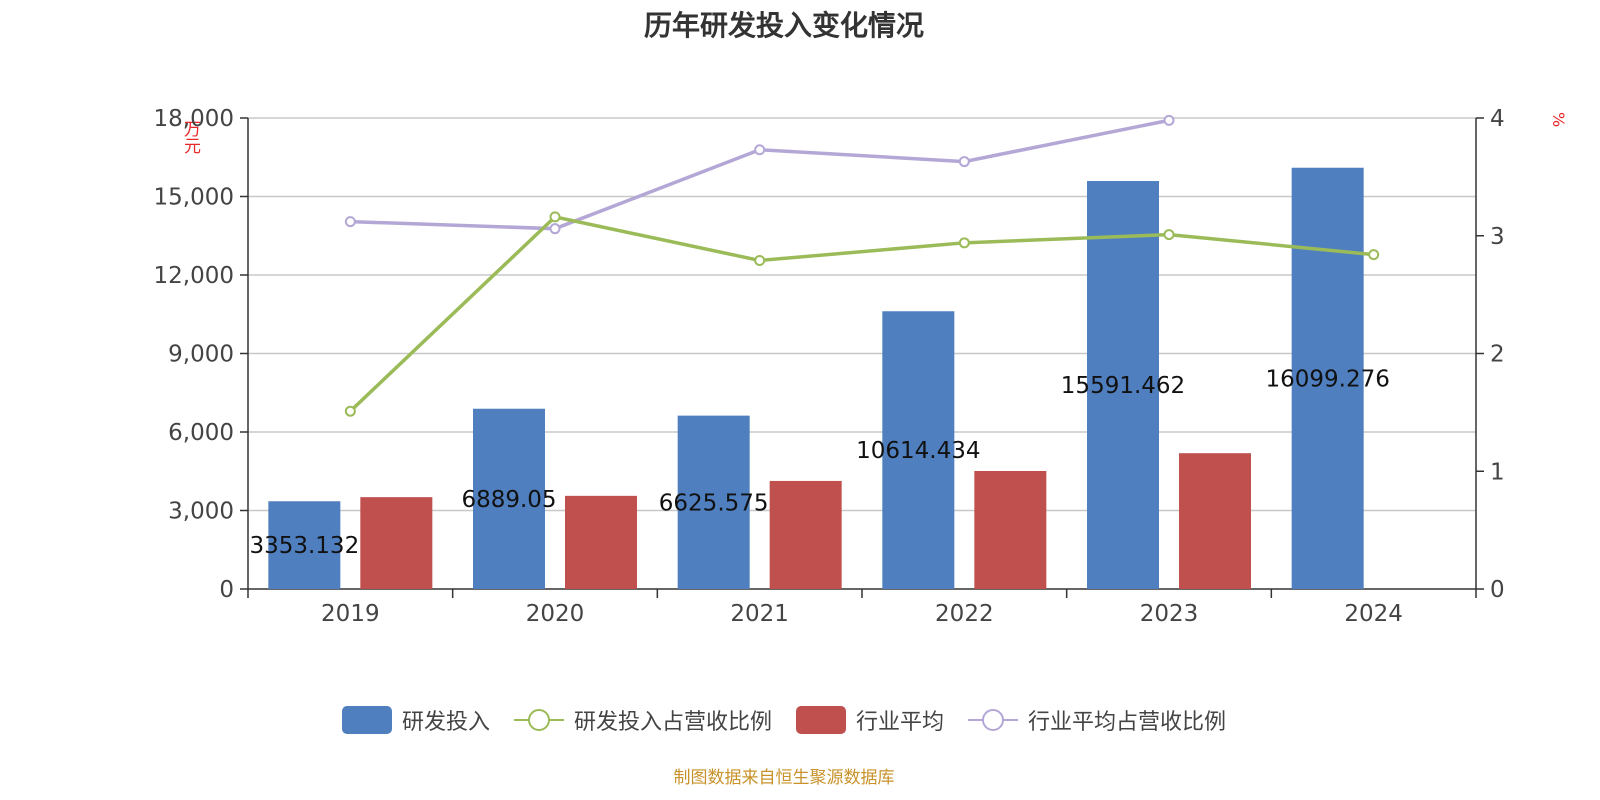 This screenshot has width=1600, height=800. What do you see at coordinates (964, 243) in the screenshot?
I see `point-rd-ratio-2022` at bounding box center [964, 243].